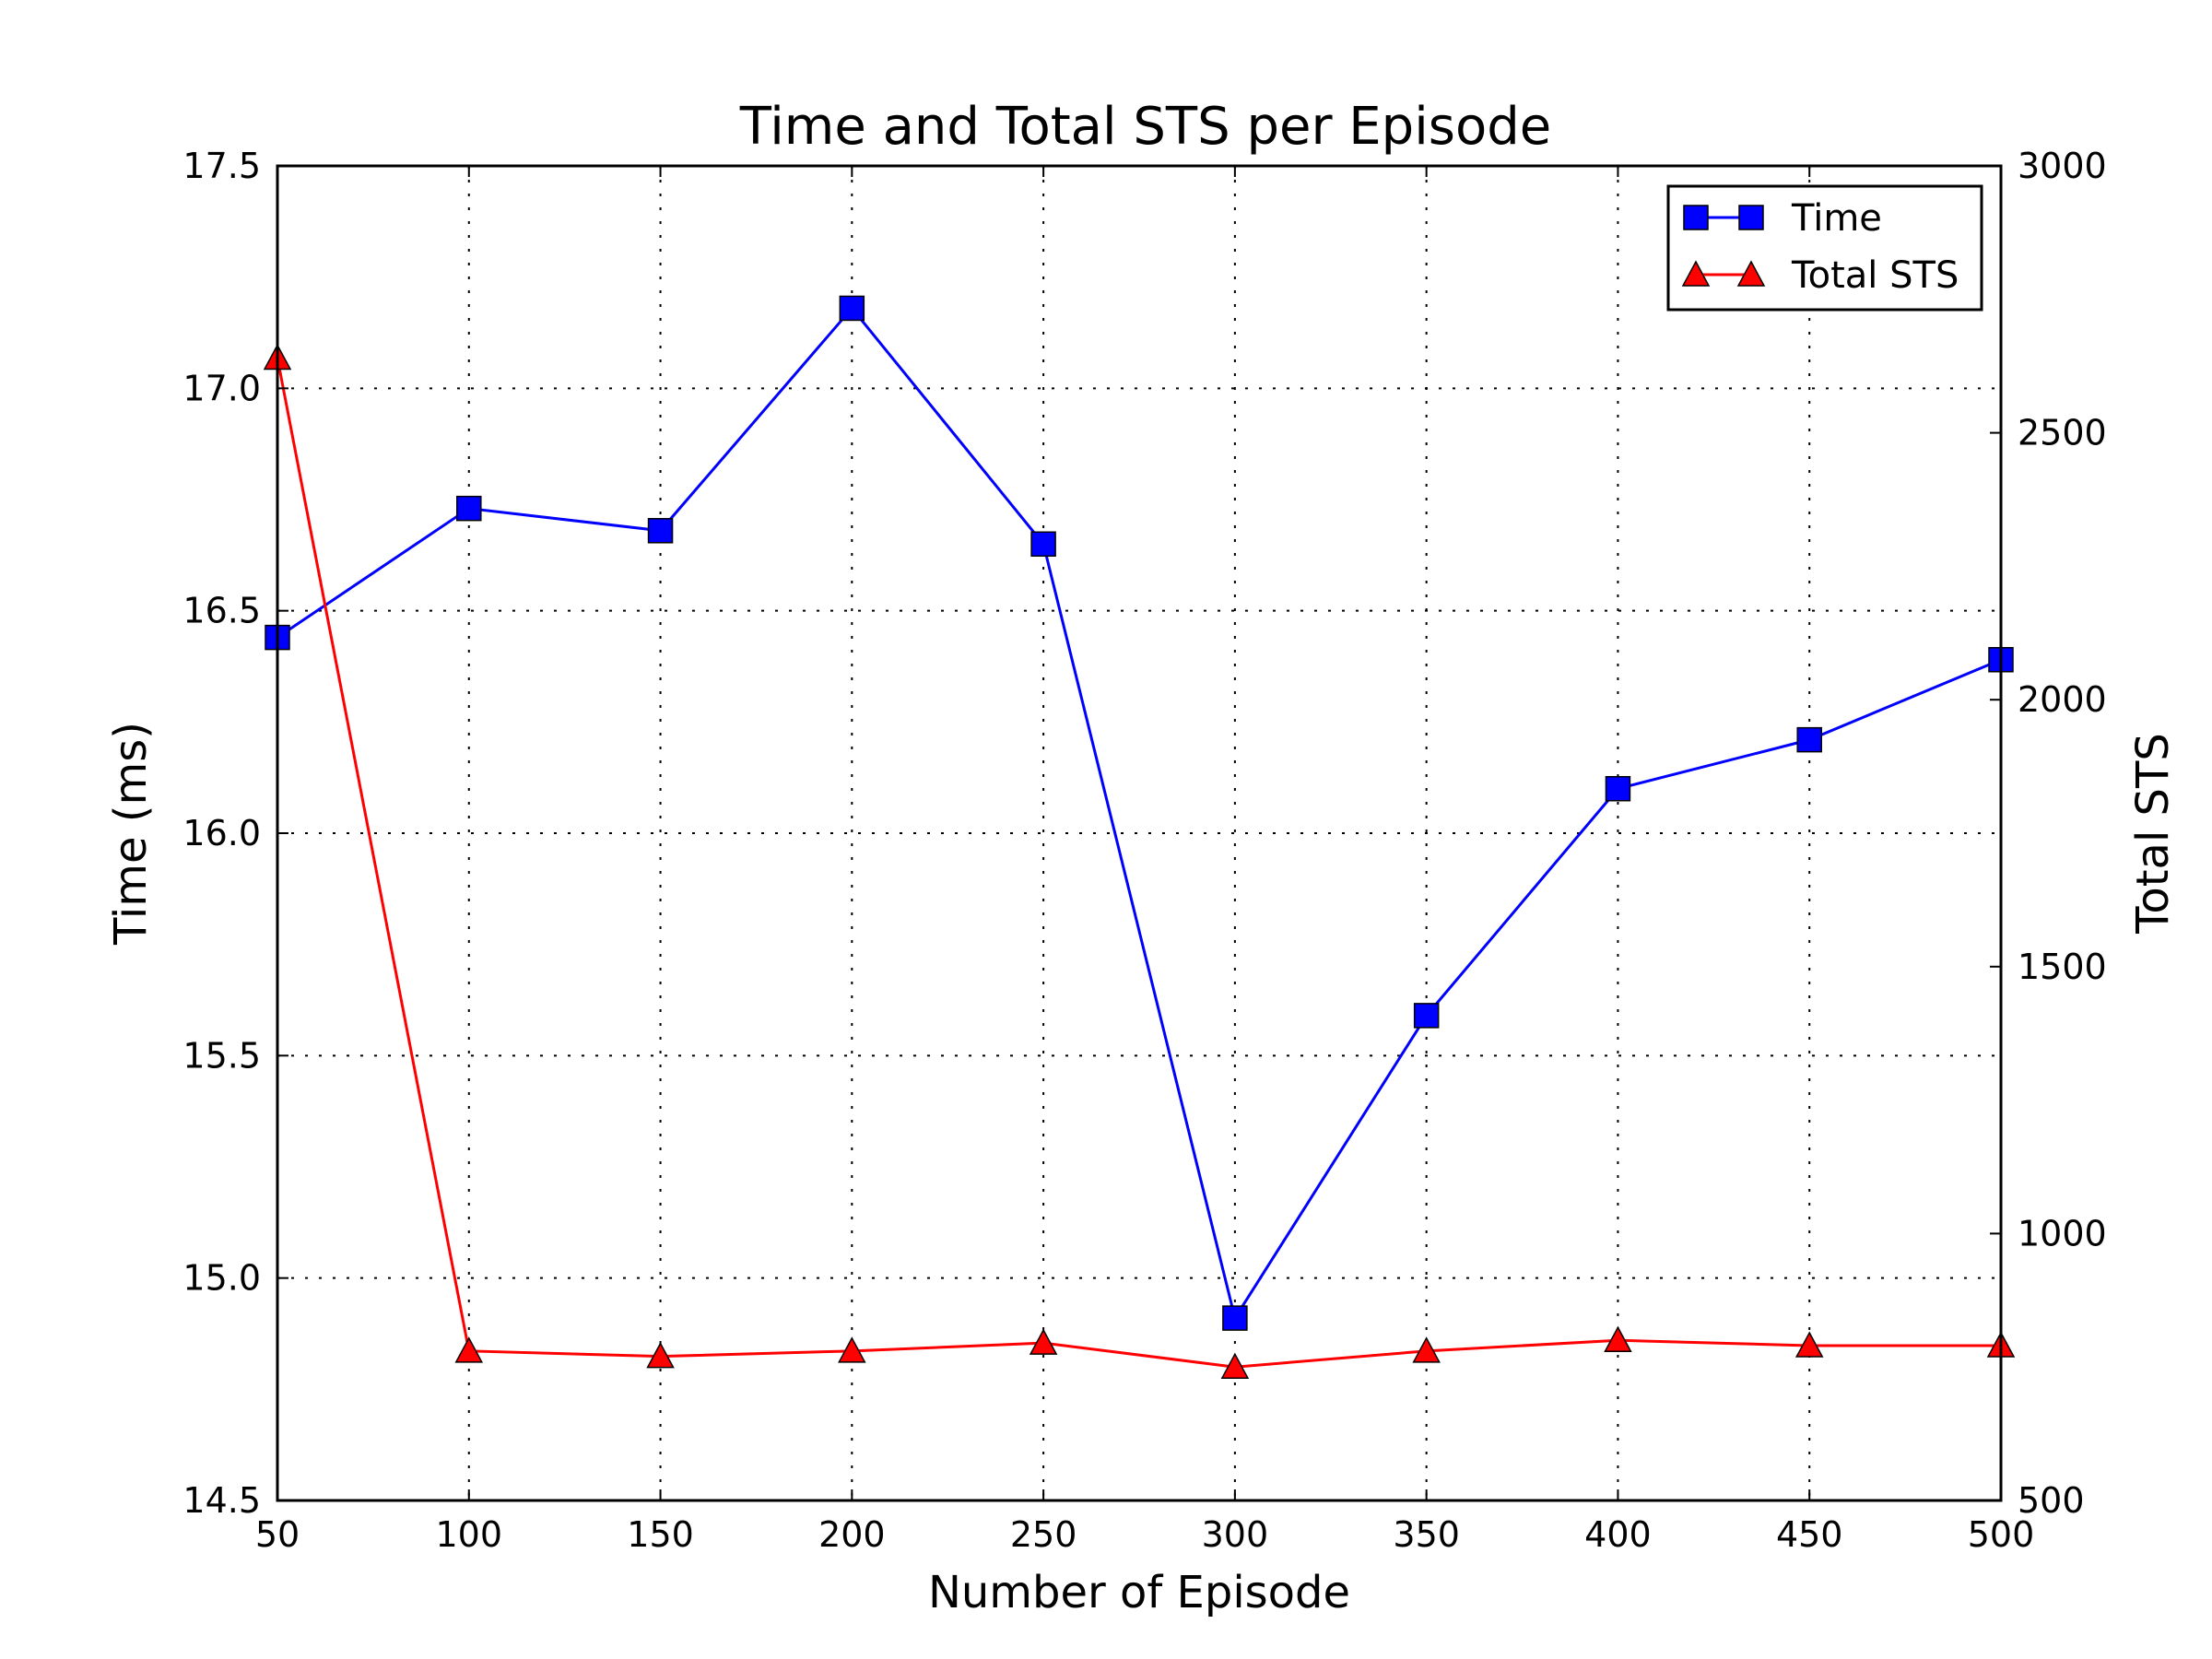  What do you see at coordinates (1875, 275) in the screenshot?
I see `legend-label-sts: Total STS` at bounding box center [1875, 275].